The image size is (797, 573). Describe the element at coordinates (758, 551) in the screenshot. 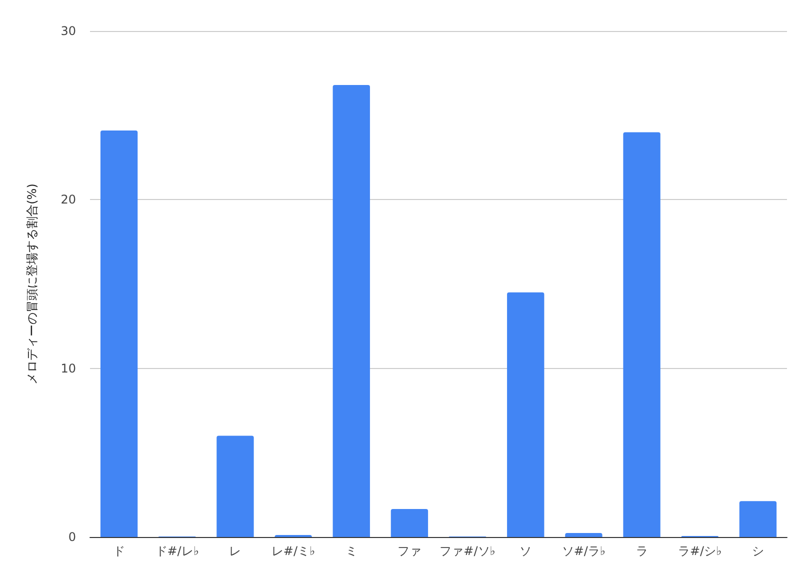

I see `x-tick-label: シ` at that location.